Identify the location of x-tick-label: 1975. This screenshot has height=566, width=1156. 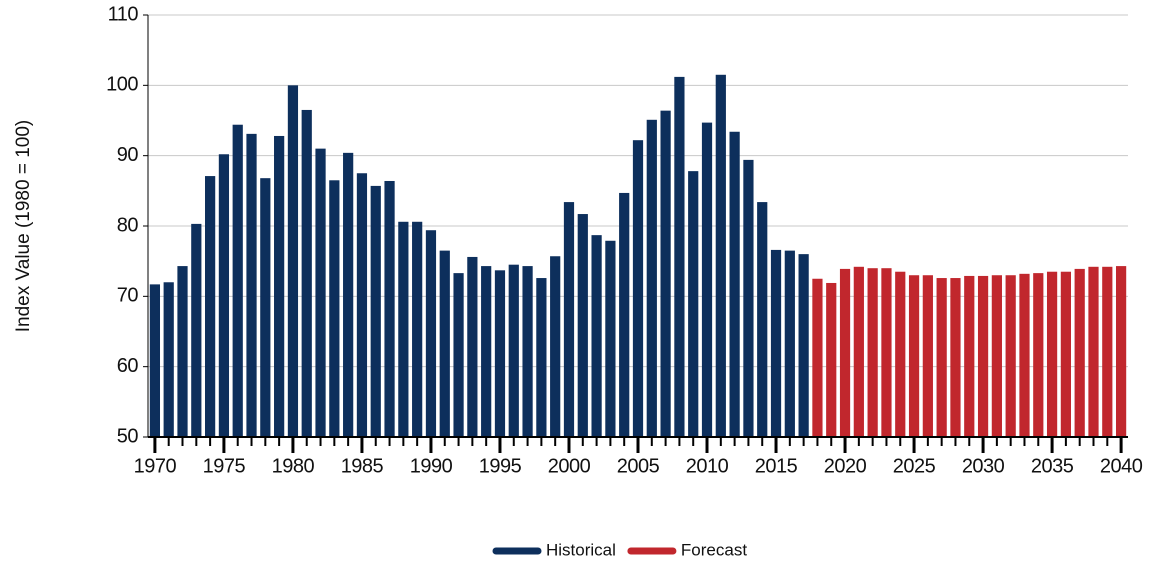
(224, 466).